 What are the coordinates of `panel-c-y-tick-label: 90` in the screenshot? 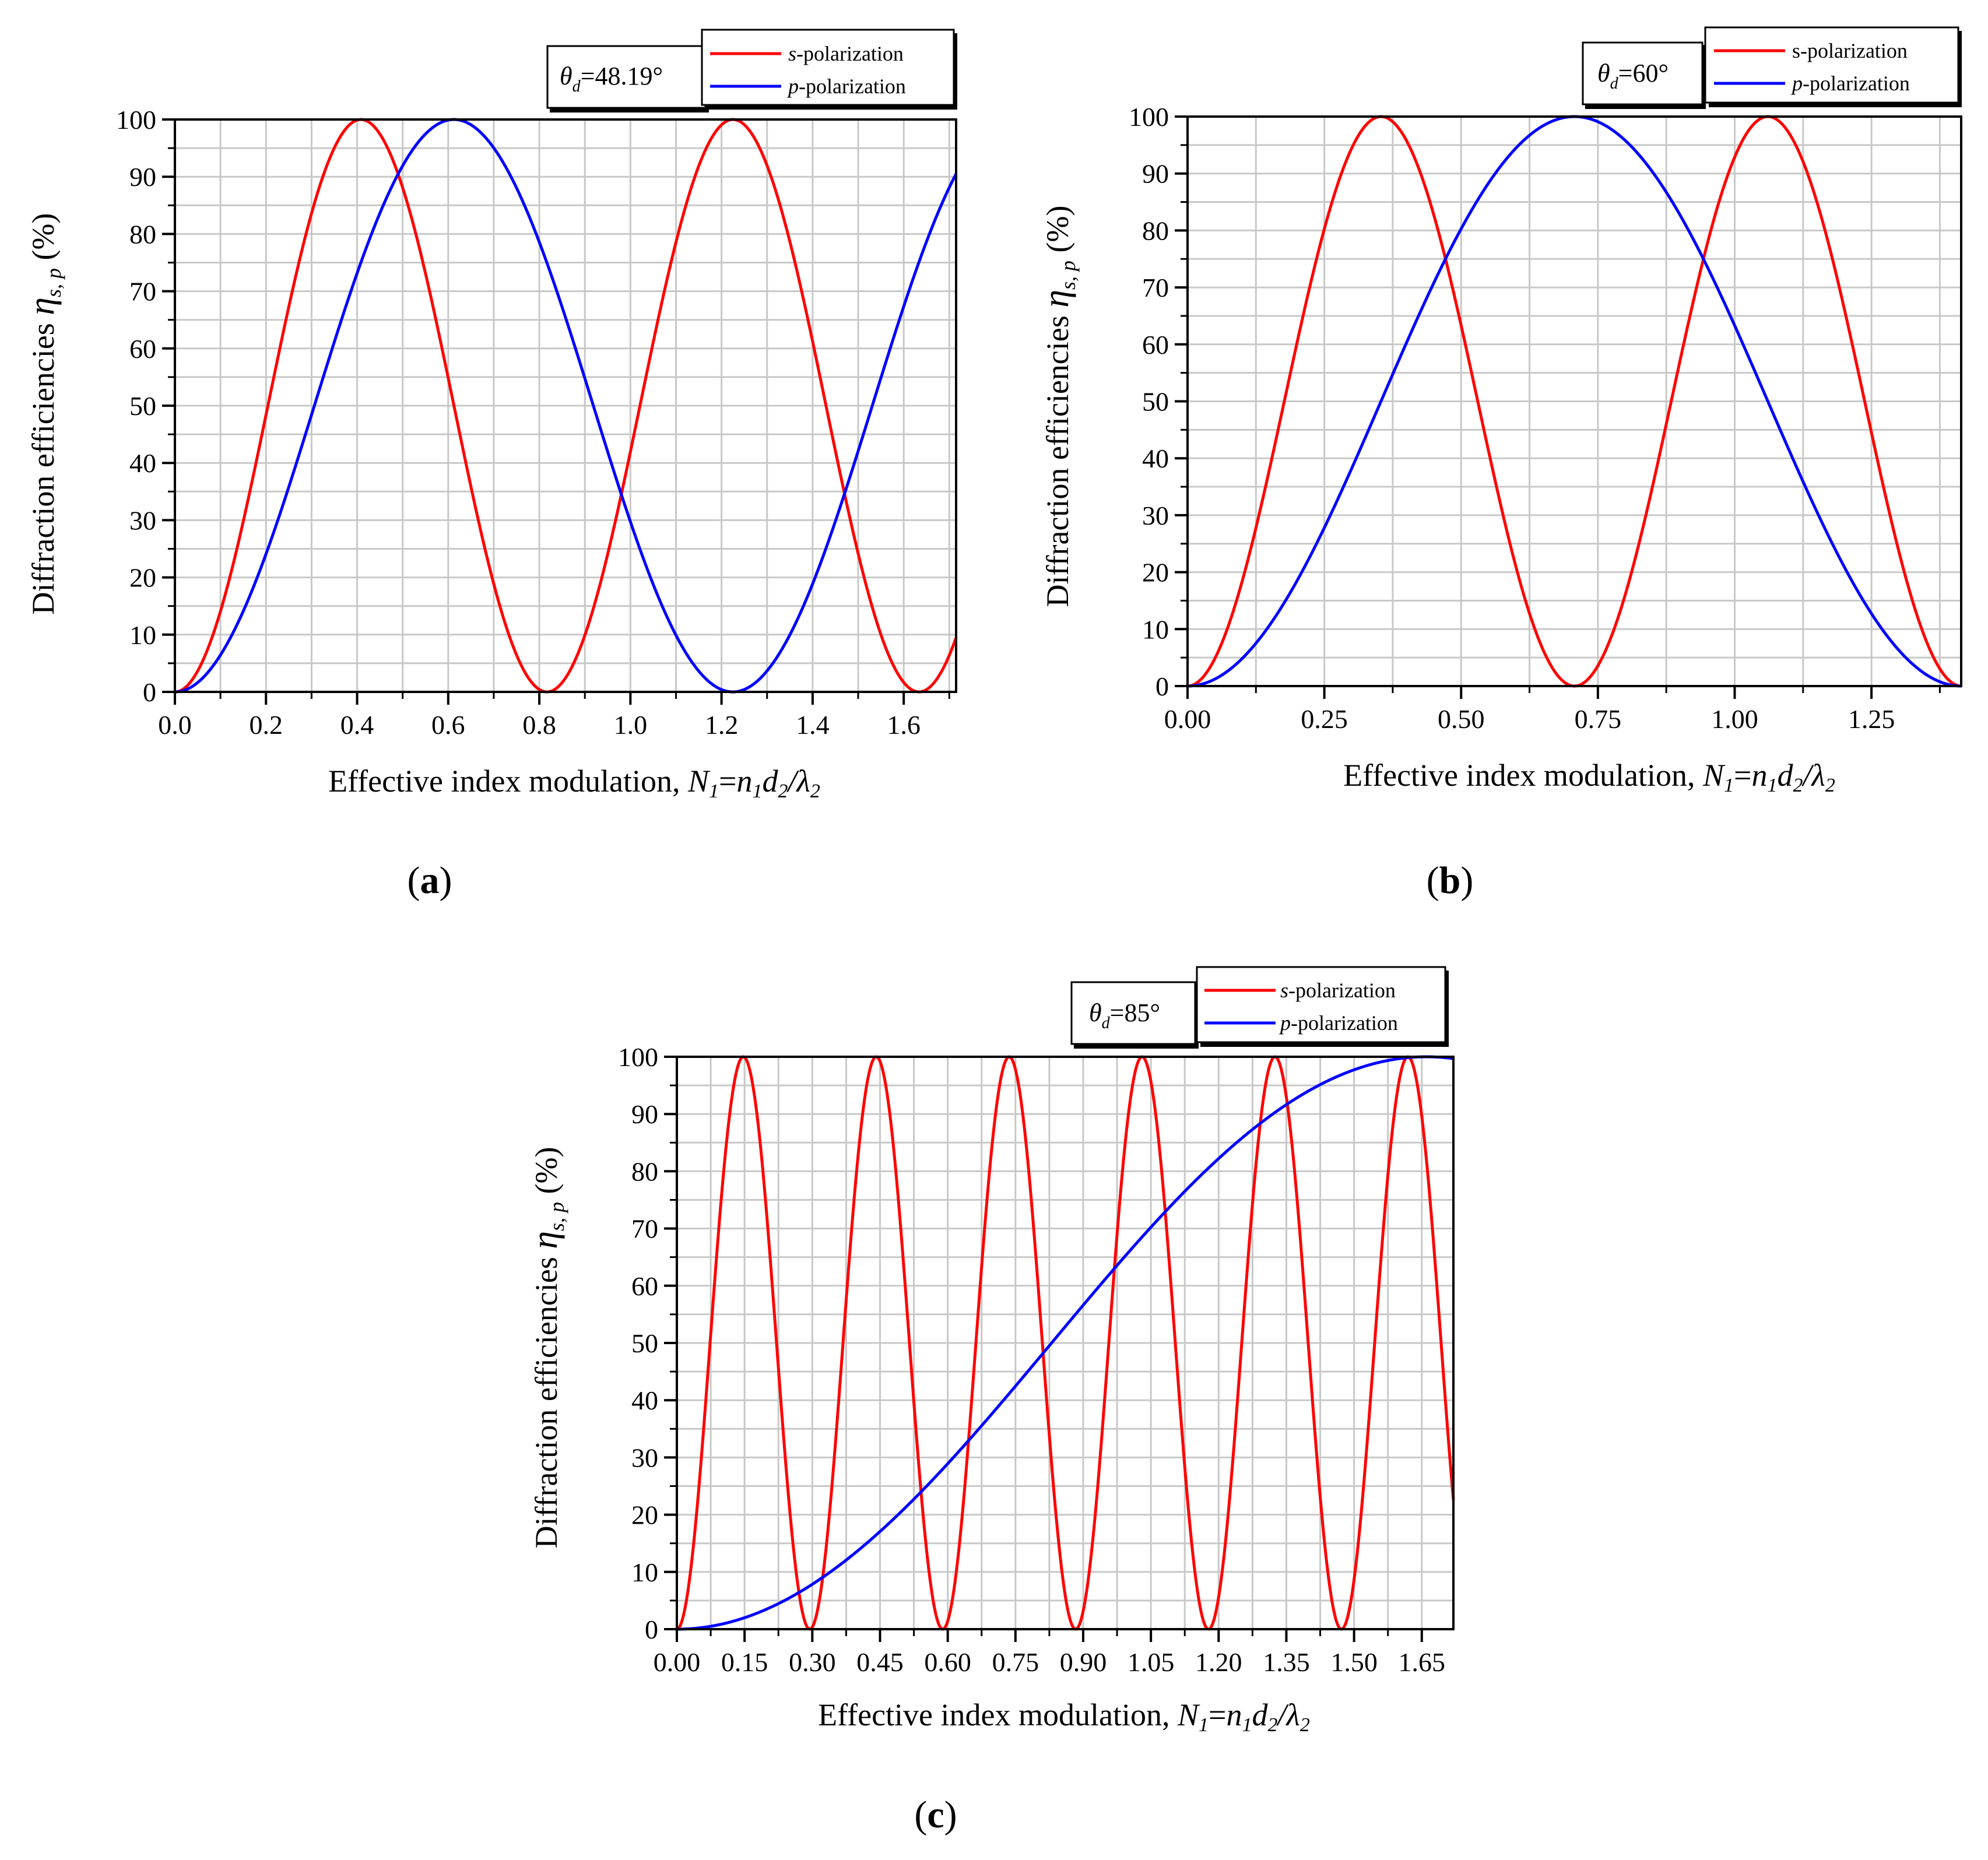 It's located at (644, 1114).